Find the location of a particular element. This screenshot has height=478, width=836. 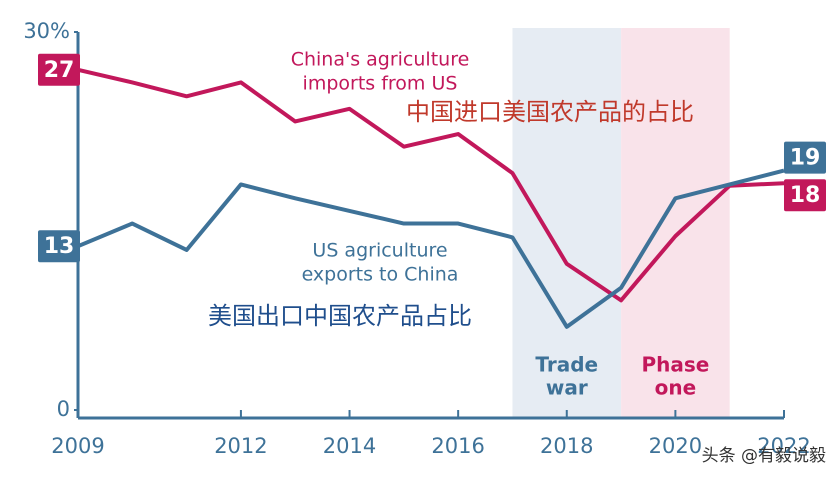

y-tick-label: 0 is located at coordinates (63, 409).